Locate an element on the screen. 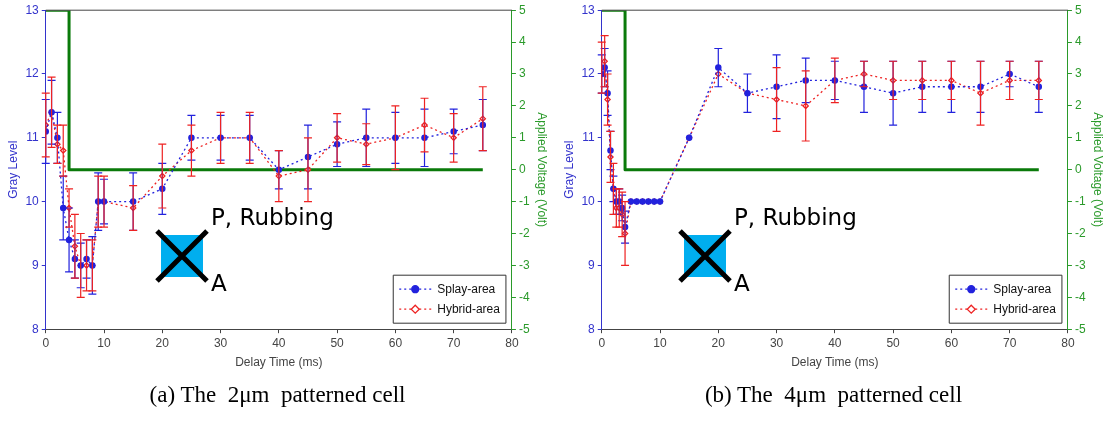 This screenshot has height=432, width=1111. text: (b) The 4μm patterned cell is located at coordinates (833, 395).